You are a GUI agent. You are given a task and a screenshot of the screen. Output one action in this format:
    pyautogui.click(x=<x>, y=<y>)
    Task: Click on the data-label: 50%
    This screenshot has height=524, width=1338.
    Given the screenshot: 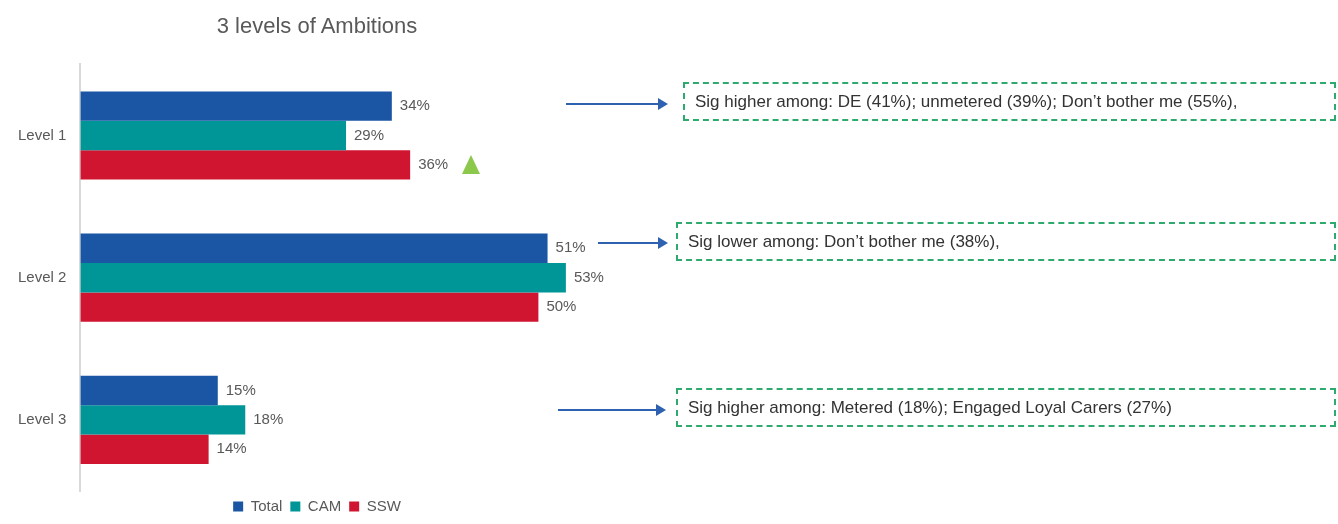 What is the action you would take?
    pyautogui.click(x=561, y=306)
    